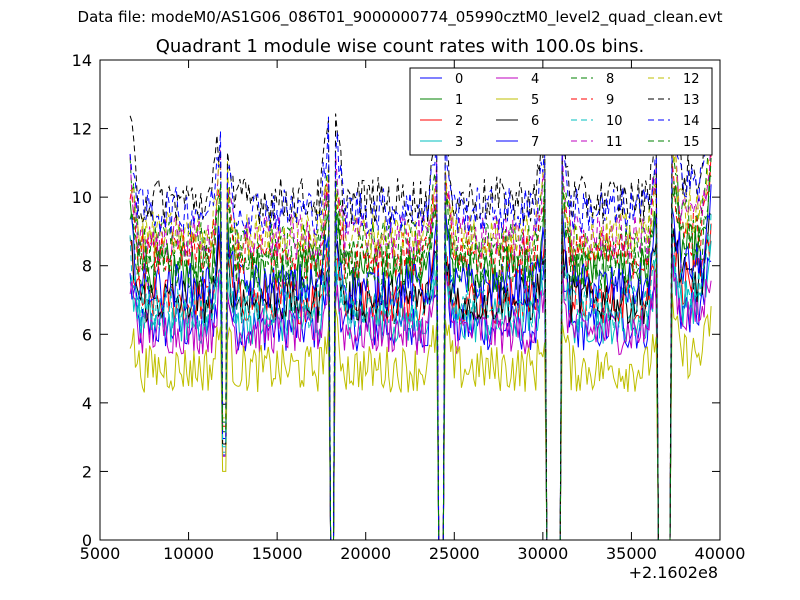 This screenshot has width=800, height=600. What do you see at coordinates (87, 266) in the screenshot?
I see `y-tick-label: 8` at bounding box center [87, 266].